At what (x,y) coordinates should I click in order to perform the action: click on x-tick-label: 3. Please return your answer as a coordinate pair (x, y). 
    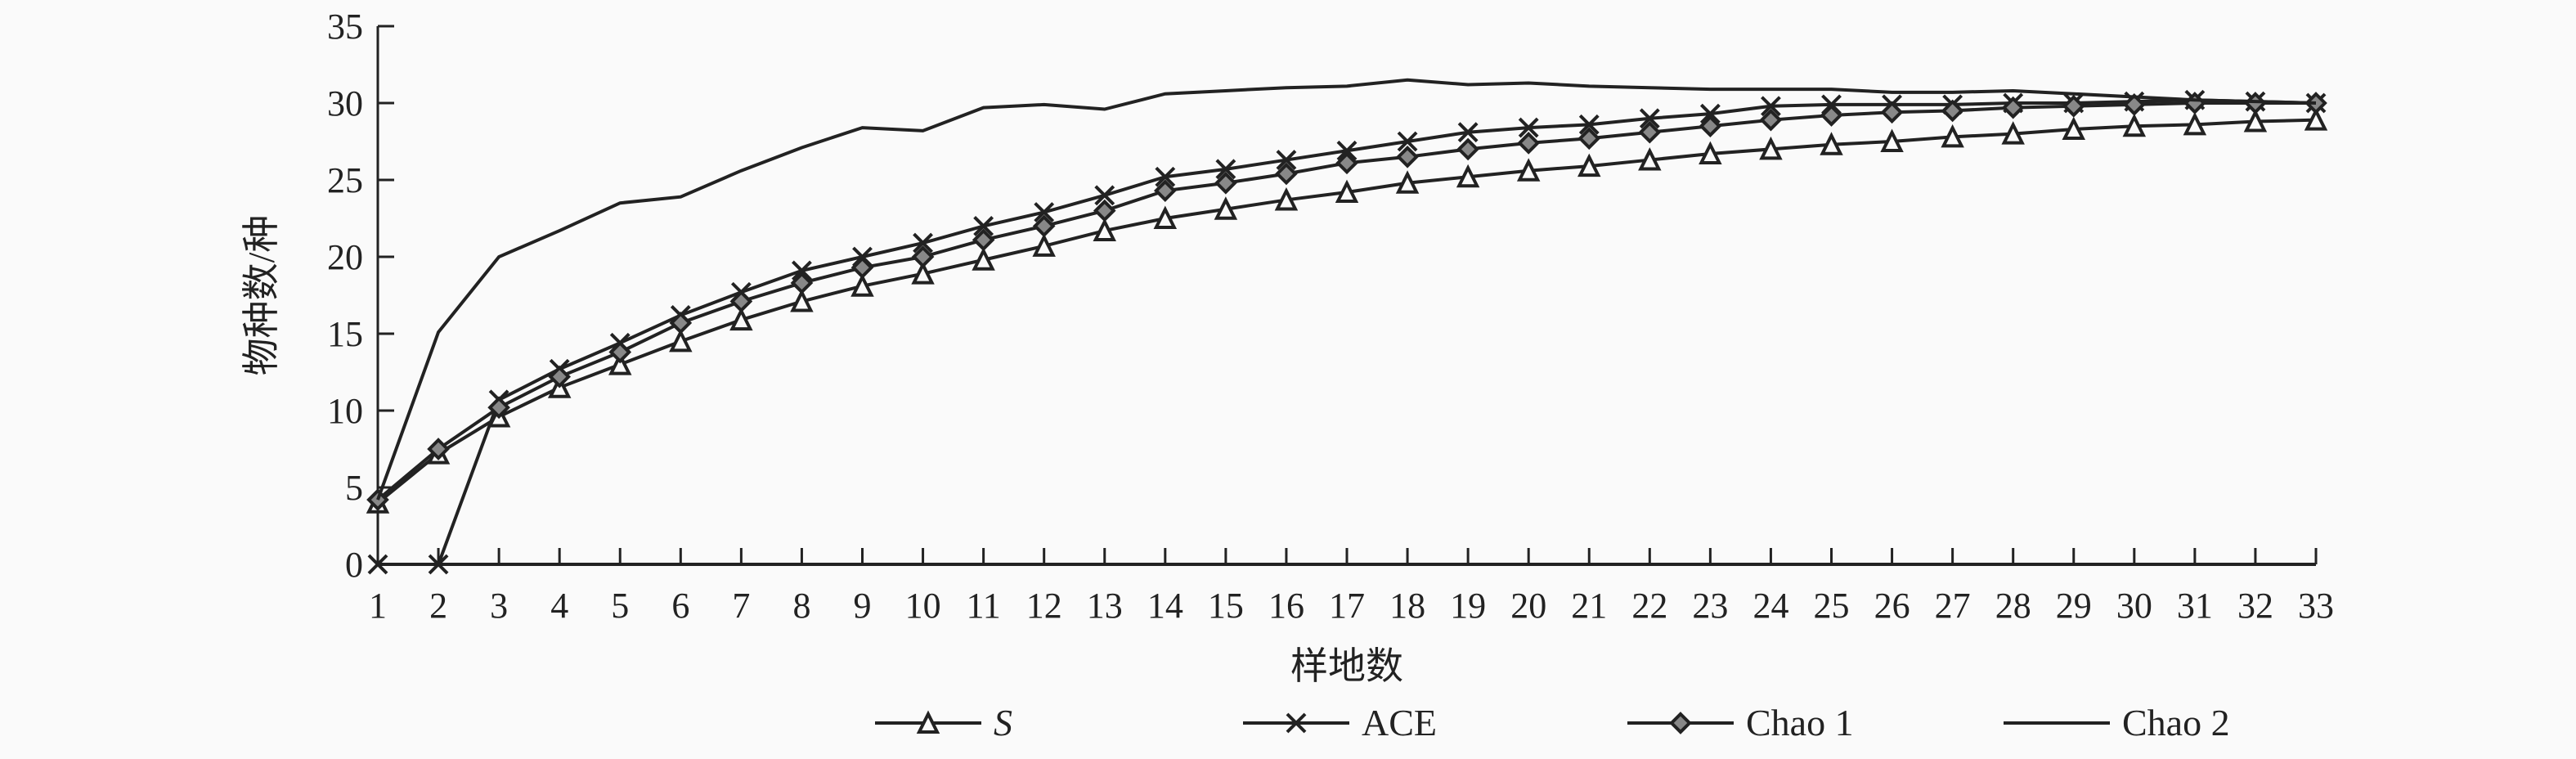
    Looking at the image, I should click on (499, 606).